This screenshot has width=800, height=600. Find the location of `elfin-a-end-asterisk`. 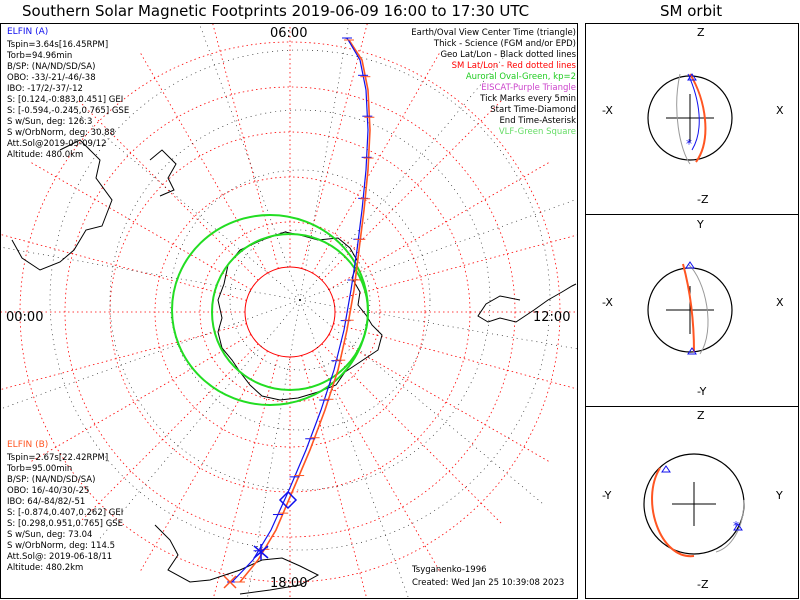

elfin-a-end-asterisk is located at coordinates (261, 552).